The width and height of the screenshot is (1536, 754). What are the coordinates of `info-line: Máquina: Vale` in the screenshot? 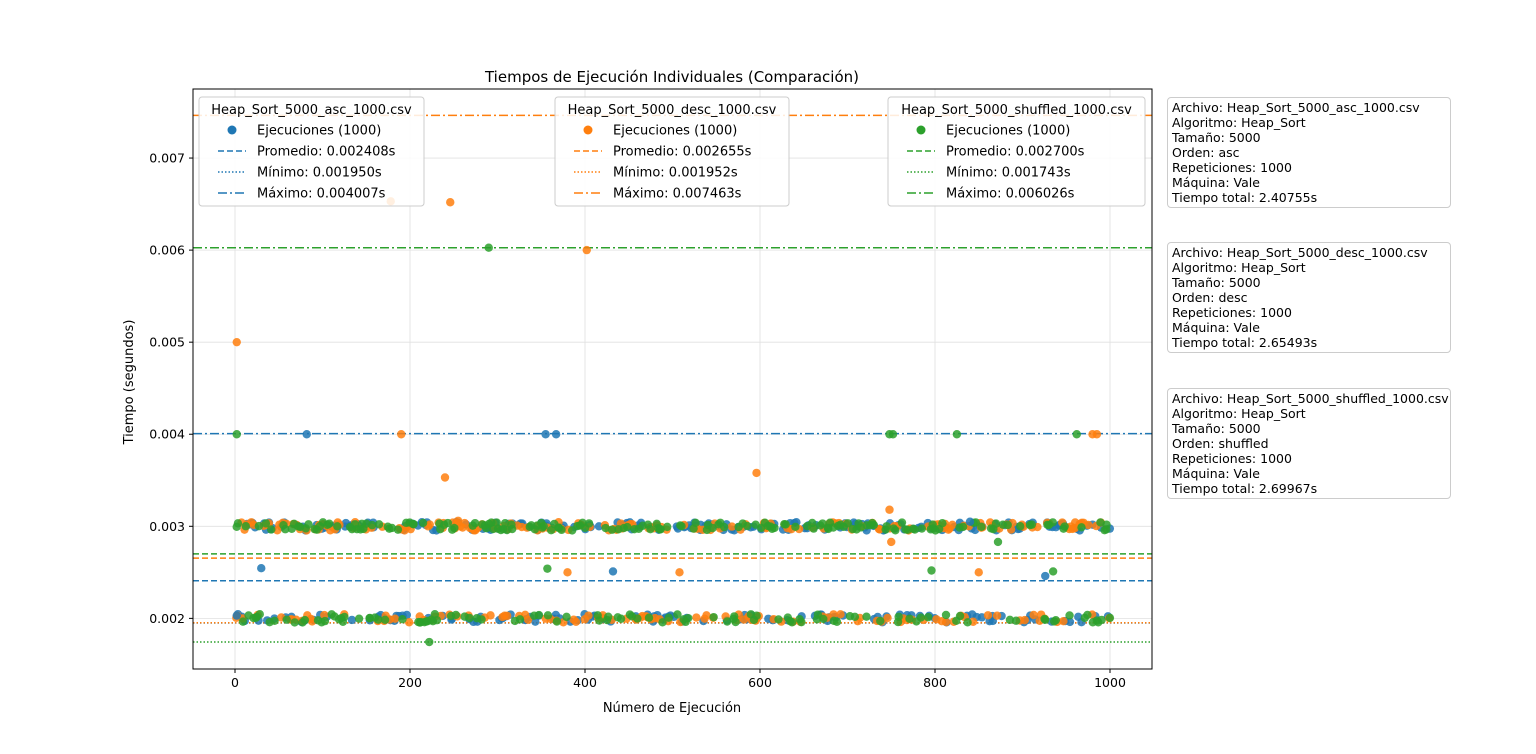 It's located at (1216, 182).